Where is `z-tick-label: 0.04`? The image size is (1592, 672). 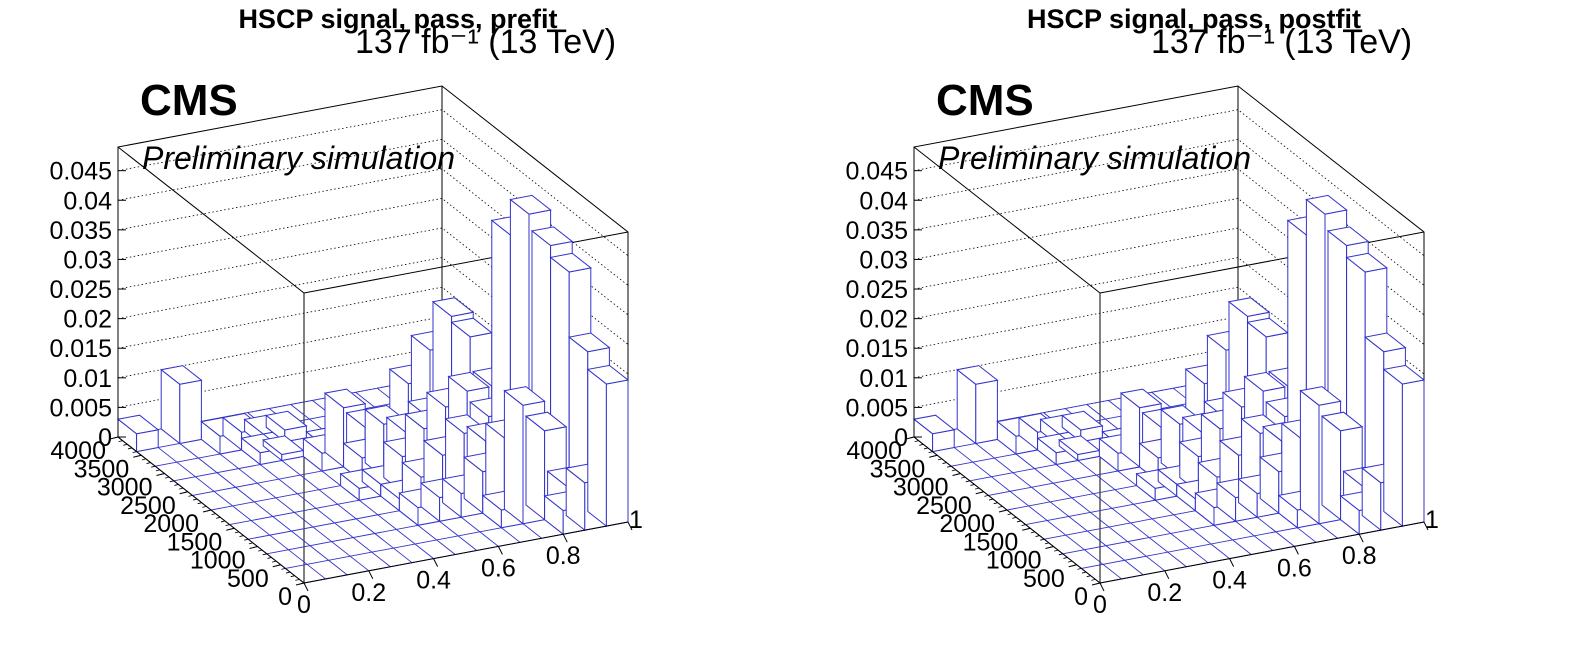
z-tick-label: 0.04 is located at coordinates (87, 201).